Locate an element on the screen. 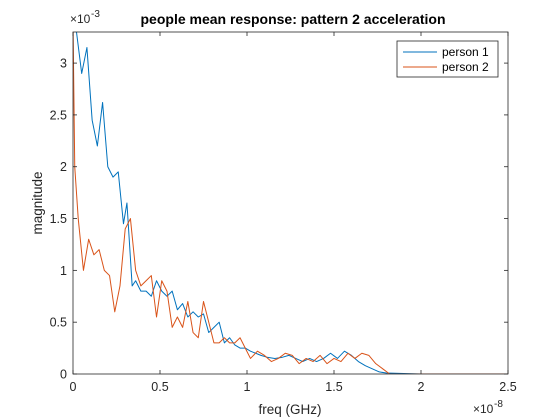 This screenshot has width=560, height=420. x-tick-label: 1.5 is located at coordinates (333, 387).